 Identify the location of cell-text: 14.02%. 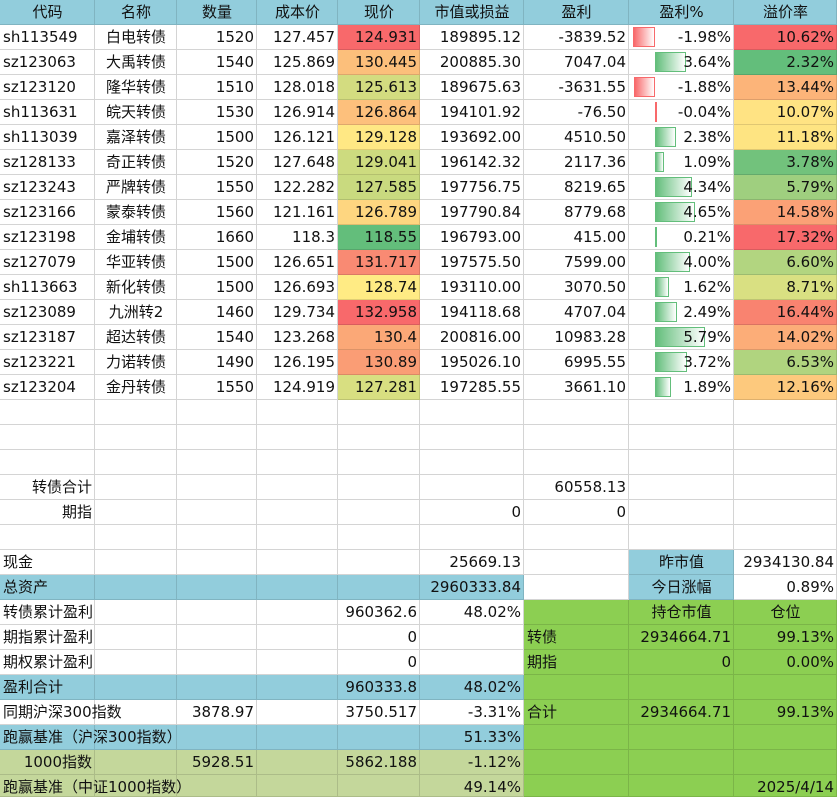
(805, 337).